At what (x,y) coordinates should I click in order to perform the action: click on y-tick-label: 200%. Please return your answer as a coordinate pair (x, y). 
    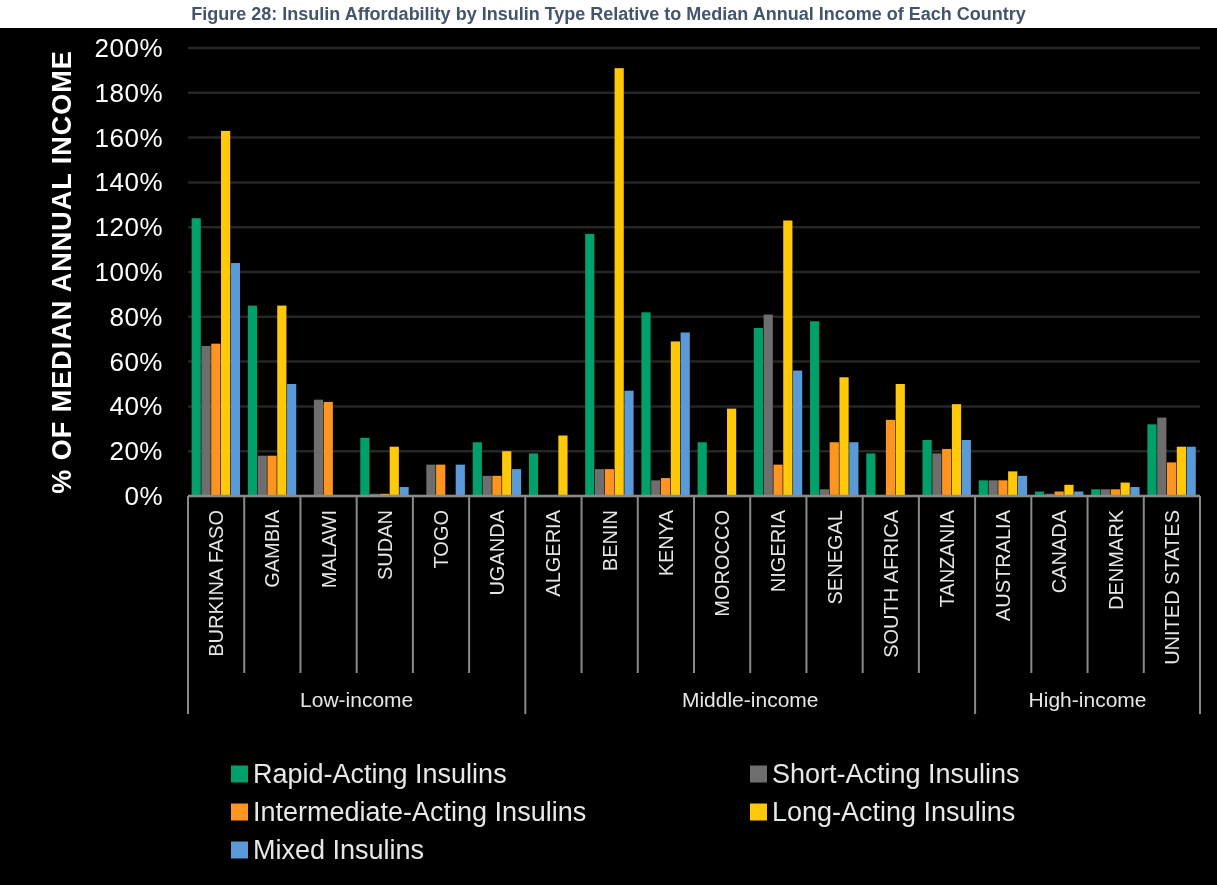
    Looking at the image, I should click on (128, 48).